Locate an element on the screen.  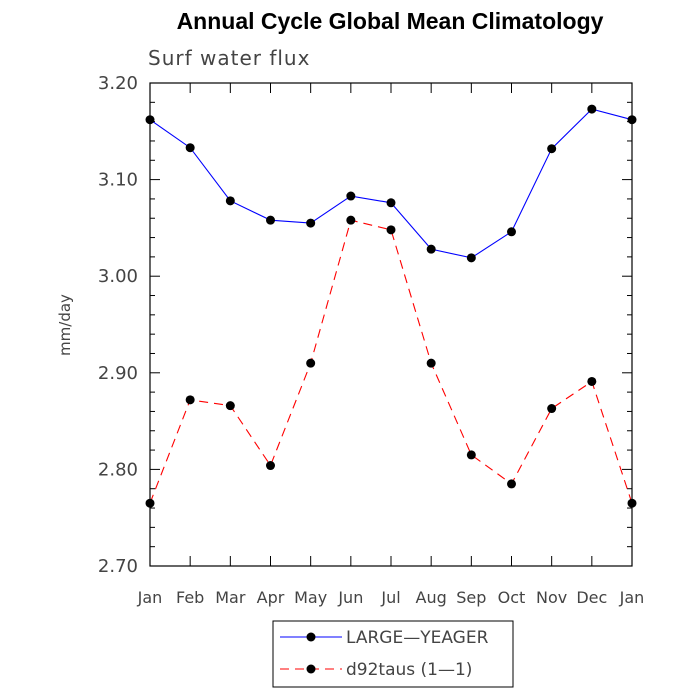
legend-label-2: d92taus (1—1) is located at coordinates (409, 670).